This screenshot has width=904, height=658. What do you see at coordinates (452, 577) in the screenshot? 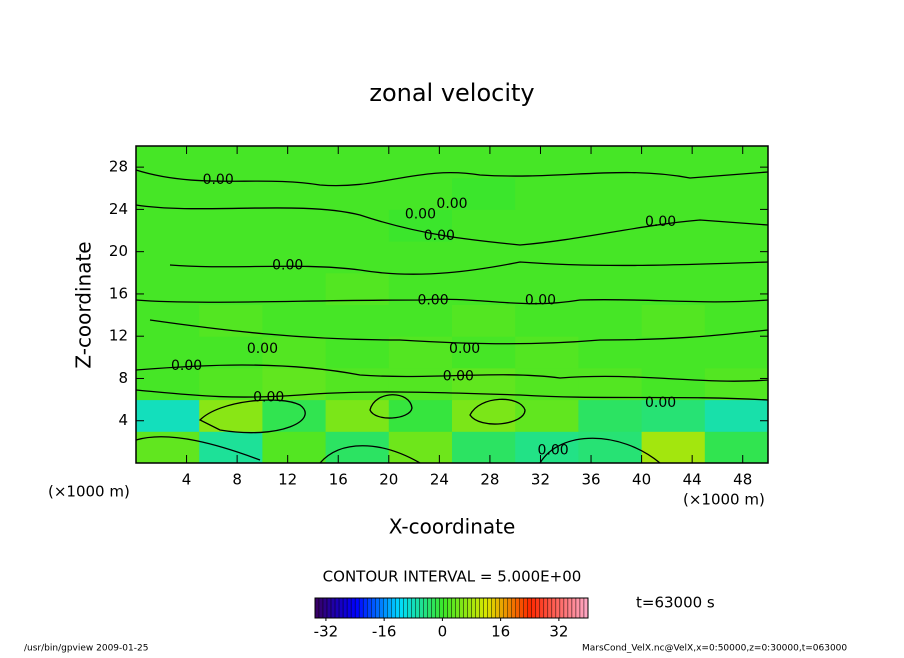
I see `contour-interval: CONTOUR INTERVAL = 5.000E+00` at bounding box center [452, 577].